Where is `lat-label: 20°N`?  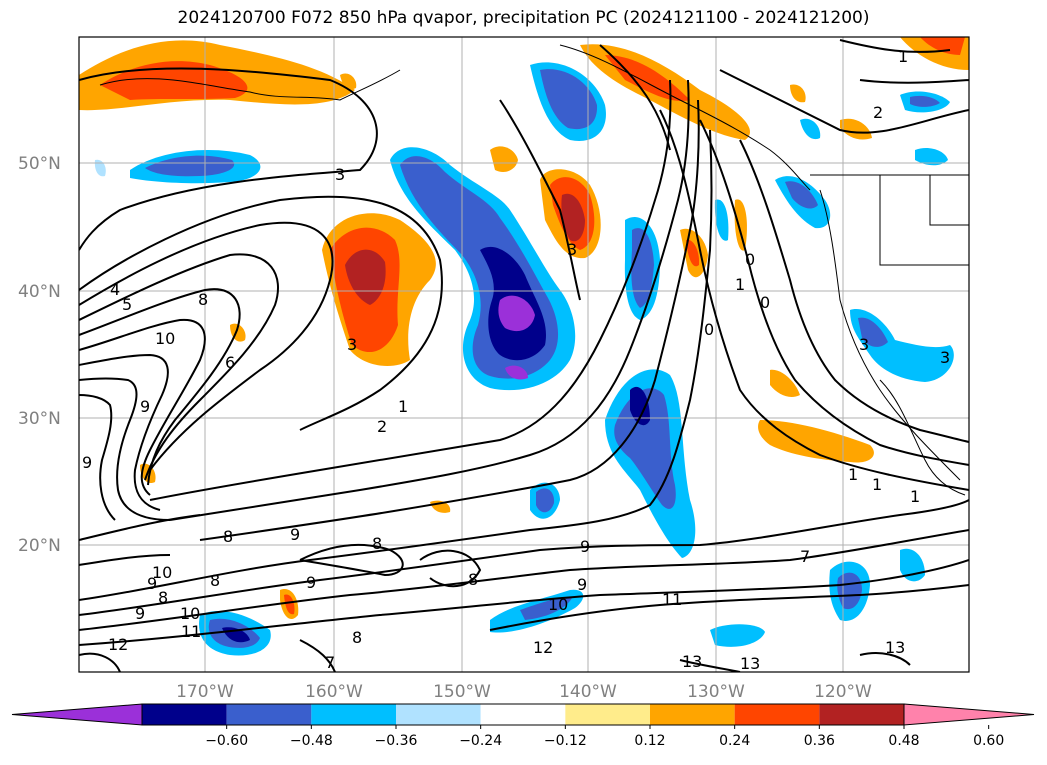 lat-label: 20°N is located at coordinates (39, 546).